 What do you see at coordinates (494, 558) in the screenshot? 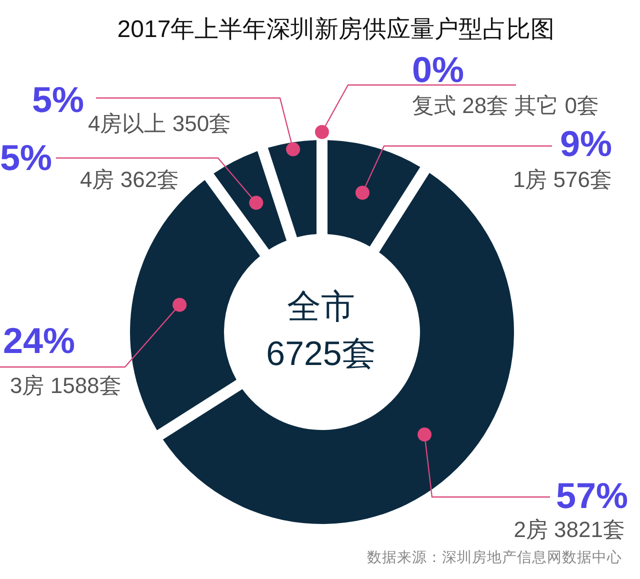
I see `annotation: 数据来源：深圳房地产信息网数据中心` at bounding box center [494, 558].